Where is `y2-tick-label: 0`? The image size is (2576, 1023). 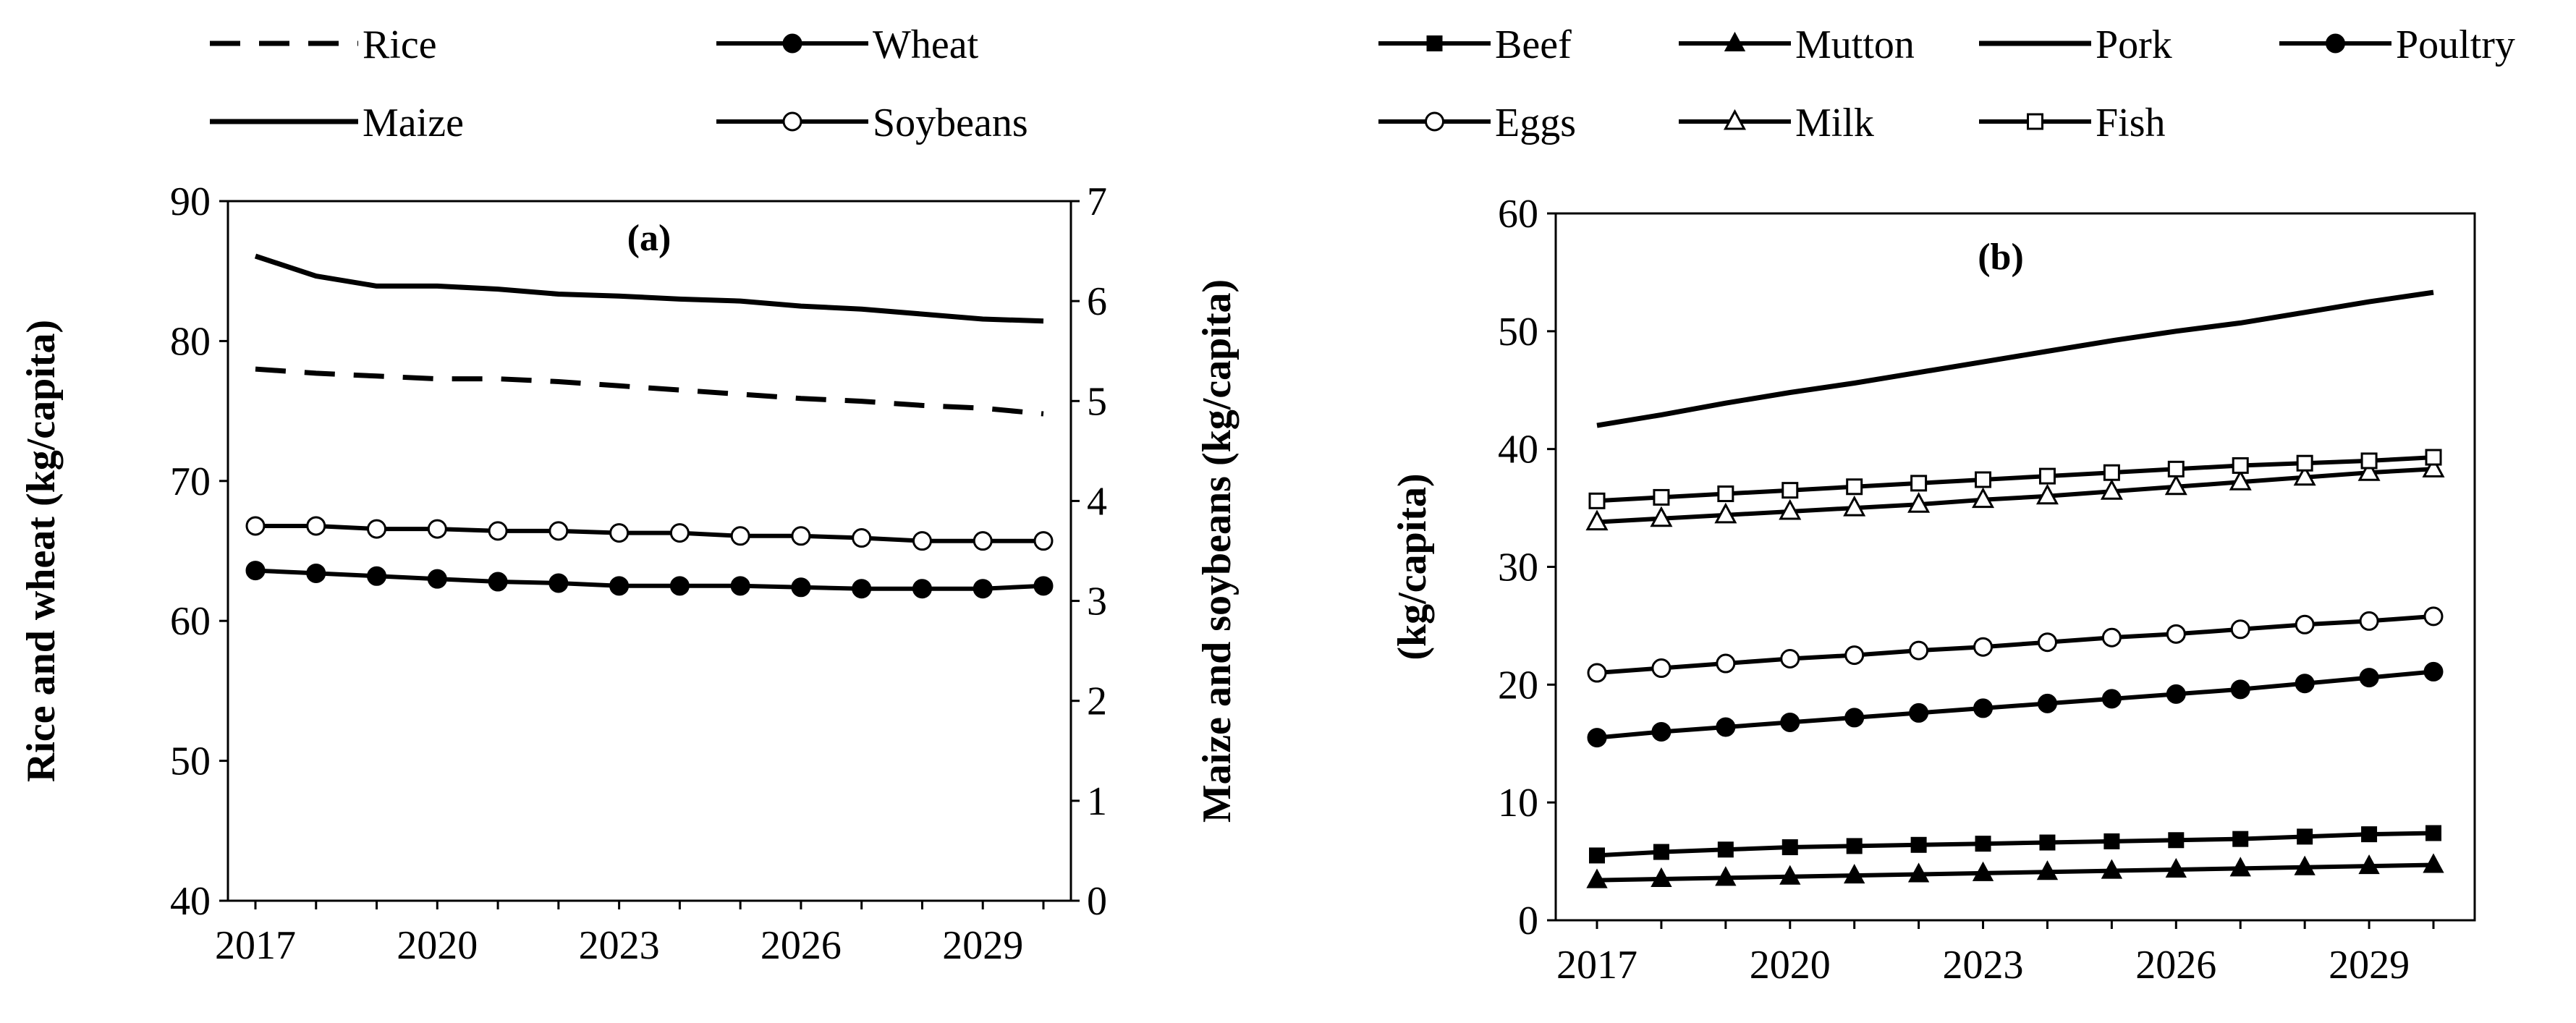
y2-tick-label: 0 is located at coordinates (1097, 901).